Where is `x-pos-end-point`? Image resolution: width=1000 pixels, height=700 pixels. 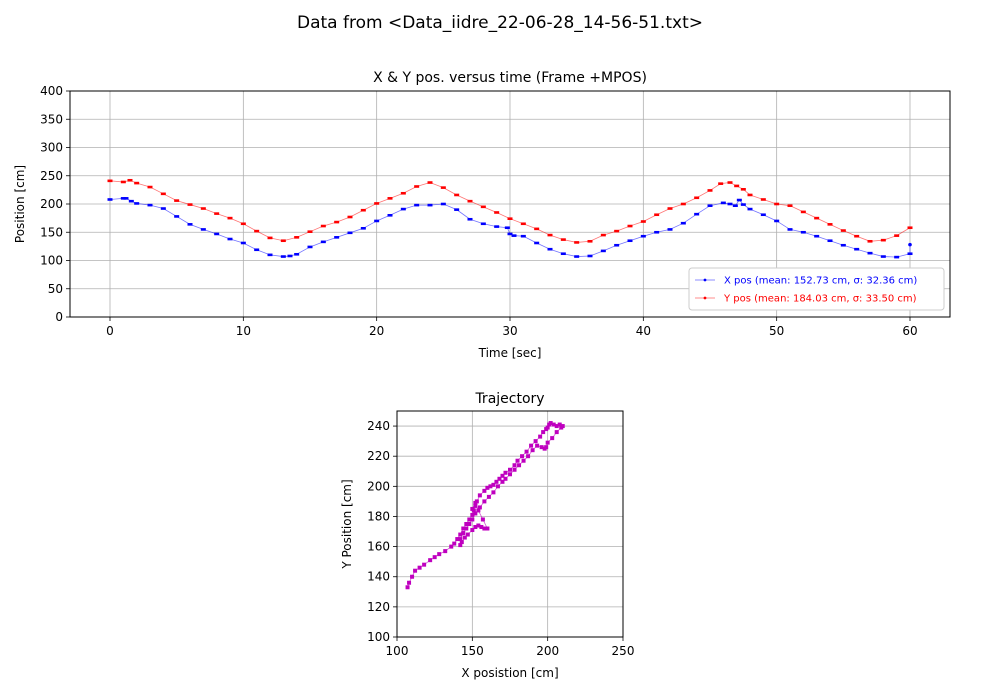 x-pos-end-point is located at coordinates (910, 244).